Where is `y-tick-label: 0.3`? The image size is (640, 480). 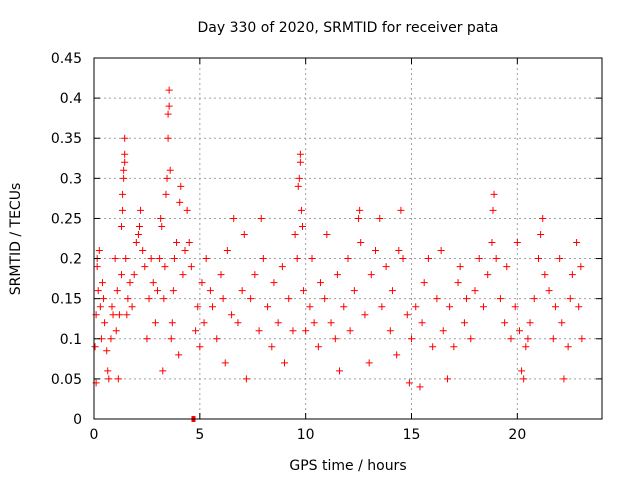
y-tick-label: 0.3 is located at coordinates (71, 179).